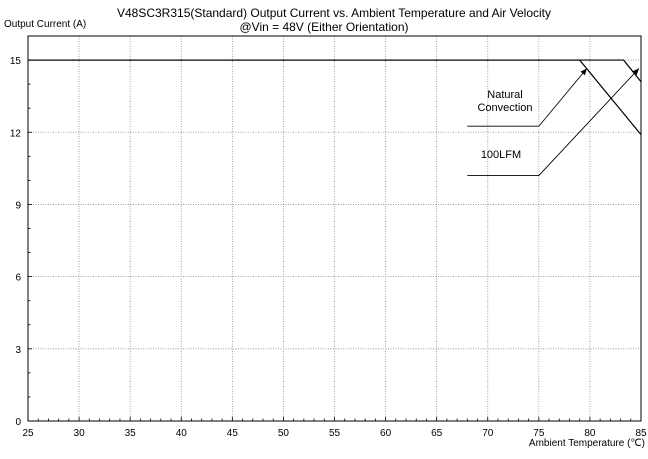 The height and width of the screenshot is (459, 648). Describe the element at coordinates (18, 422) in the screenshot. I see `y-tick-label-0: 0` at that location.